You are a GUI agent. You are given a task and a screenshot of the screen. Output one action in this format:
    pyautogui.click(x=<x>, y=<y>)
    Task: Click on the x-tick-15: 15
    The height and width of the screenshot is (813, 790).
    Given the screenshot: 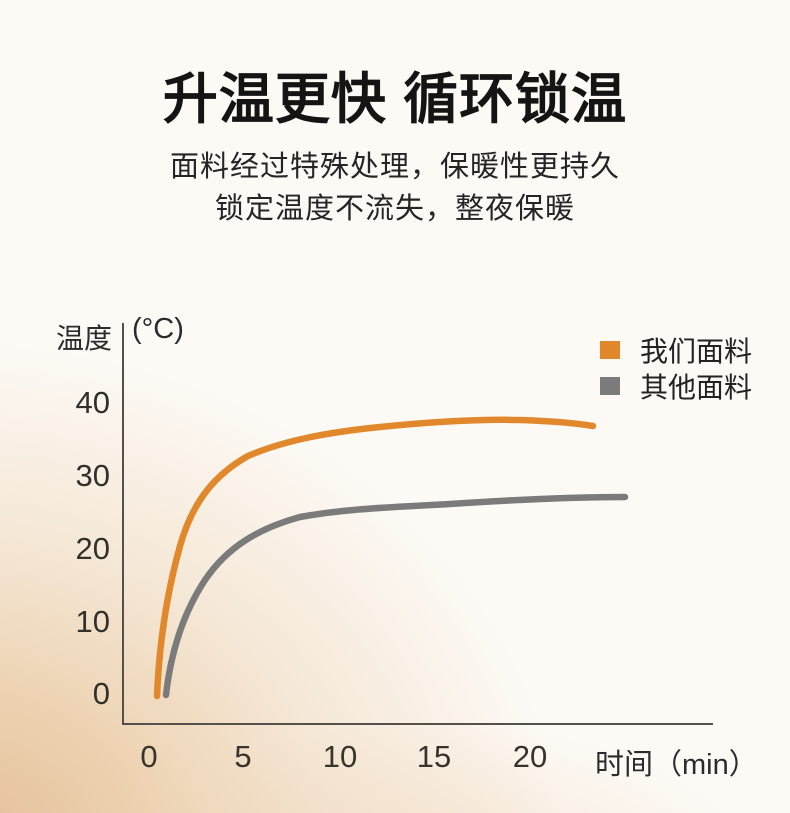 What is the action you would take?
    pyautogui.click(x=434, y=756)
    